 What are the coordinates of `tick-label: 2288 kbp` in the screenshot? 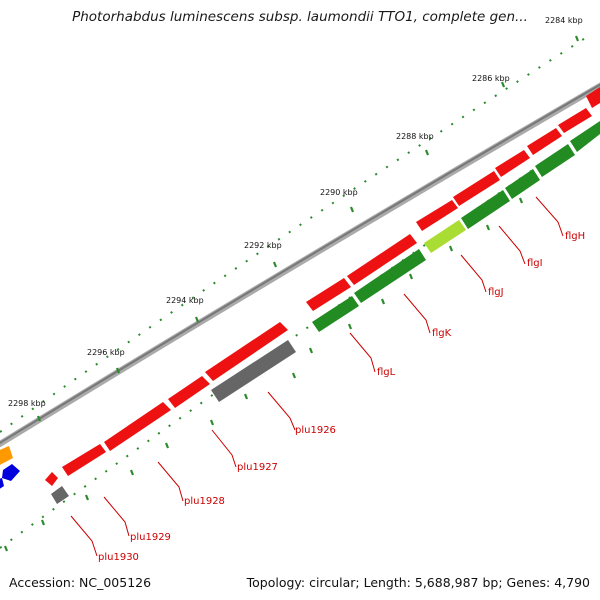 It's located at (415, 136).